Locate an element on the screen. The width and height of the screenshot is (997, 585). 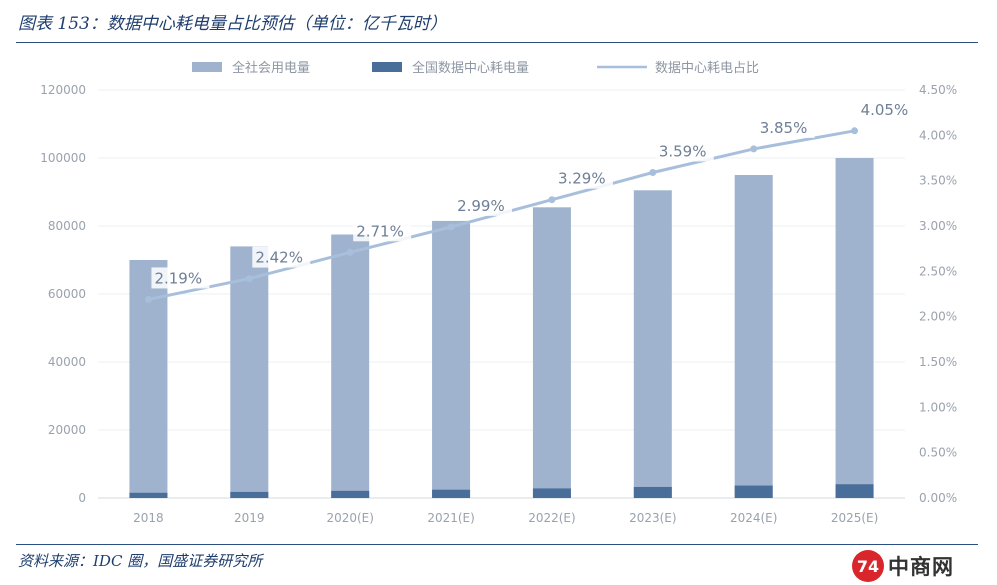
y2-tick-label: 1.00% is located at coordinates (938, 407).